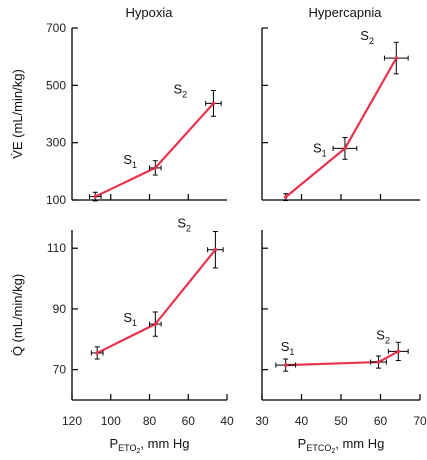  I want to click on y-axis-label: V̇E (mL/min/kg), so click(17, 114).